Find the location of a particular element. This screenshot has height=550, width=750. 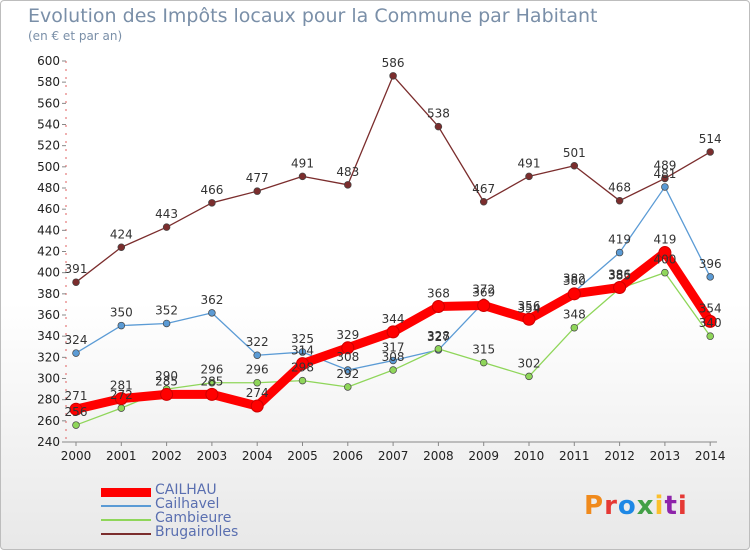

y-tick-label: 400 is located at coordinates (48, 273).